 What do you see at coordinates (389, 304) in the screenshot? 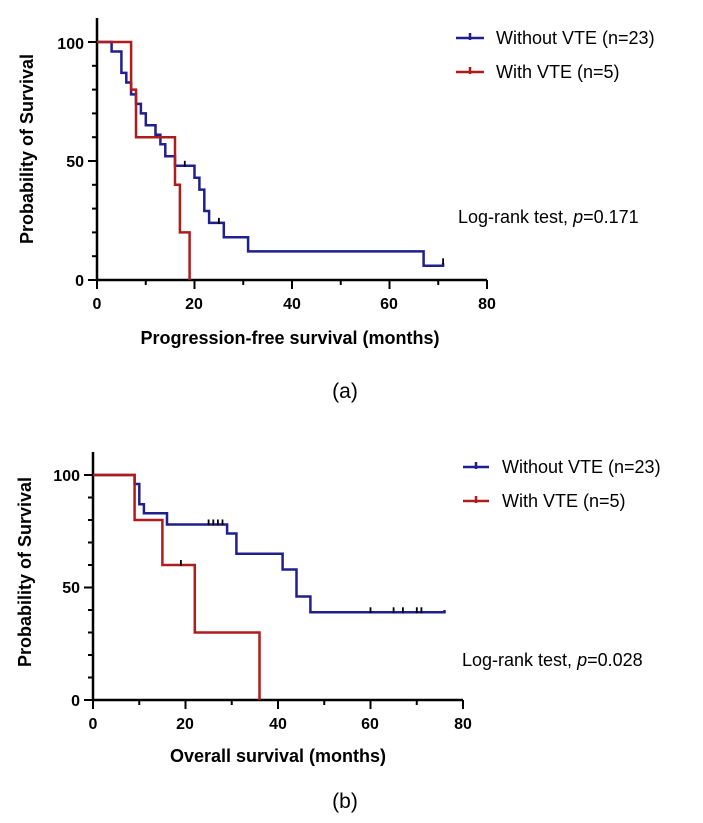
I see `chart-a-x-tick-60: 60` at bounding box center [389, 304].